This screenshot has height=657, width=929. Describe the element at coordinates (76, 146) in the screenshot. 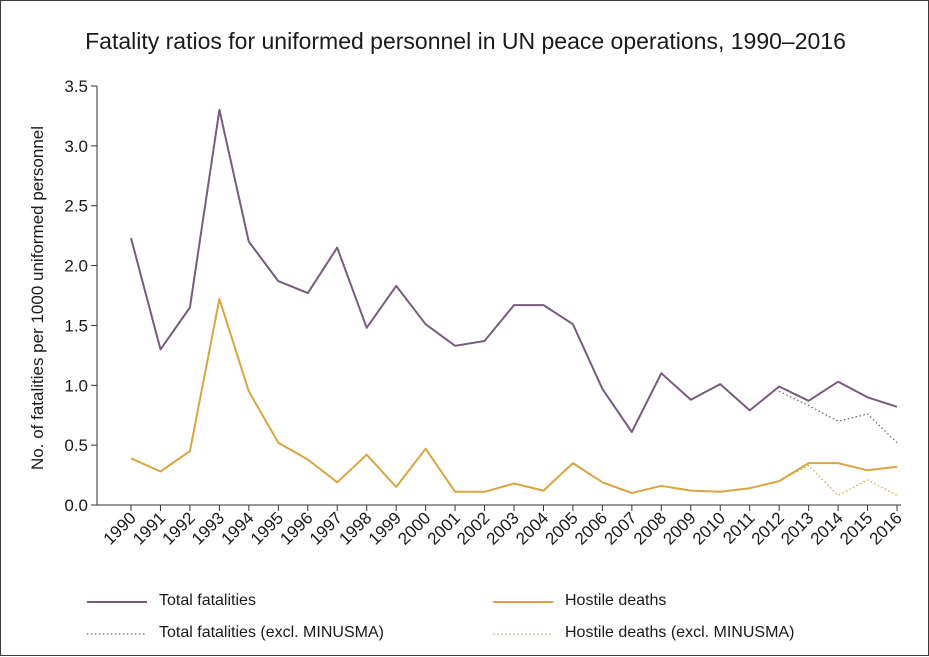

I see `y-tick-label: 3.0` at that location.